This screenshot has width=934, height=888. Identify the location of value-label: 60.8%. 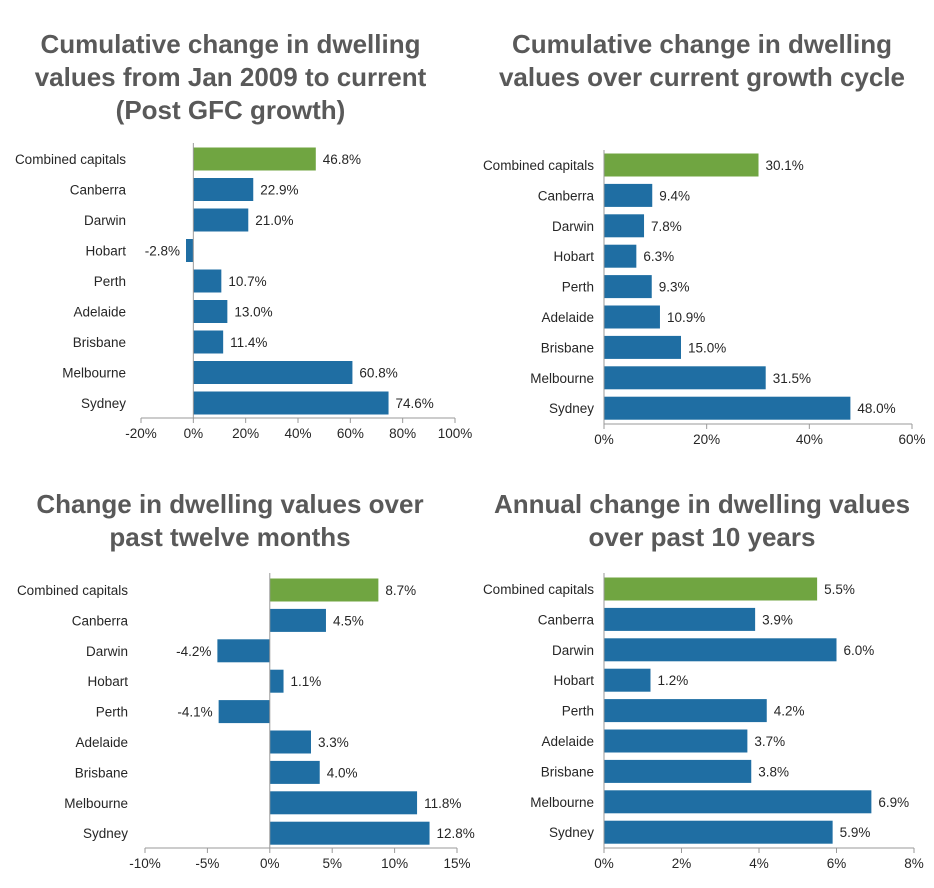
(378, 373).